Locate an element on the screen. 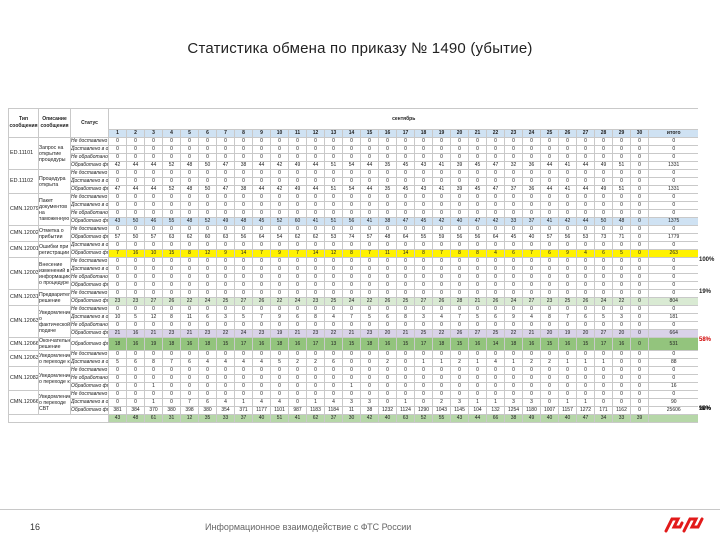 Image resolution: width=720 pixels, height=540 pixels. table-cell: 1254 is located at coordinates (513, 410).